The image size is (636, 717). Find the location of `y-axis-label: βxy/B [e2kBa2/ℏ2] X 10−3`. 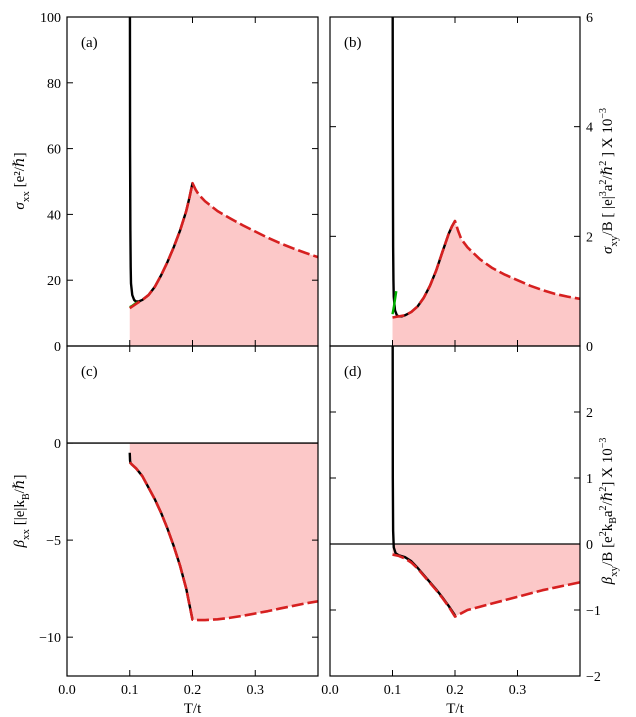

y-axis-label: βxy/B [e2kBa2/ℏ2] X 10−3 is located at coordinates (609, 512).